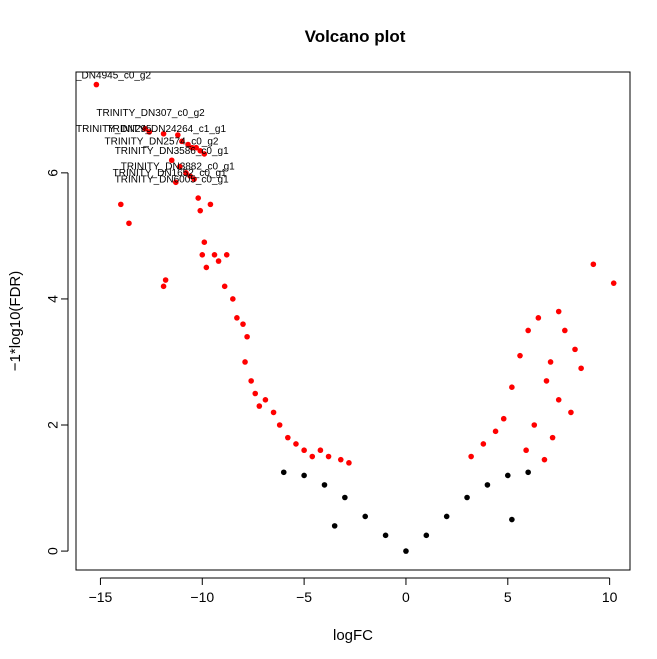 The width and height of the screenshot is (657, 659). What do you see at coordinates (353, 635) in the screenshot?
I see `x-axis-label: logFC` at bounding box center [353, 635].